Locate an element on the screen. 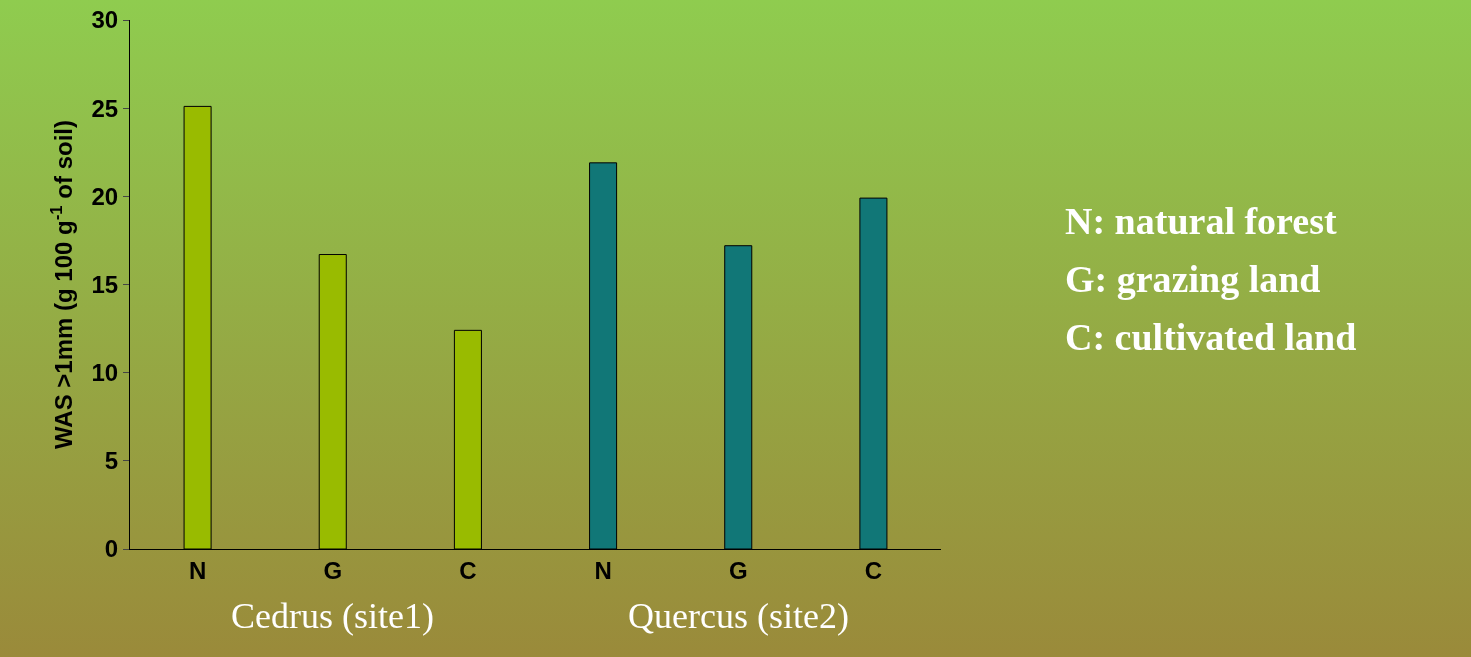 The image size is (1471, 657). y-tick-label: 25 is located at coordinates (105, 108).